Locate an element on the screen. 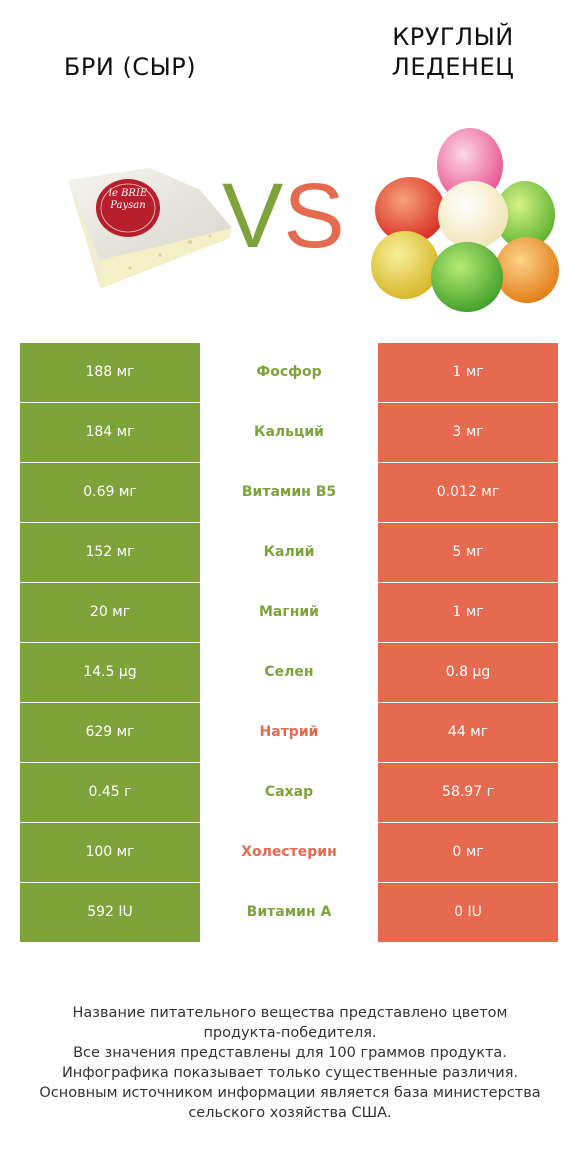 The width and height of the screenshot is (580, 1174). table-row: 14.5 µg Селен 0.8 µg is located at coordinates (289, 673).